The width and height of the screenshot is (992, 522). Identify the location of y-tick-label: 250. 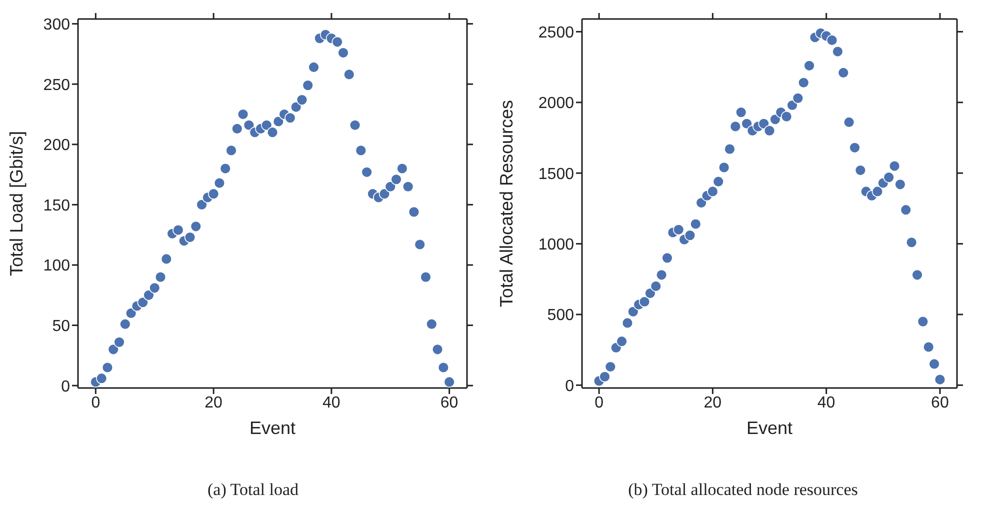
(56, 85).